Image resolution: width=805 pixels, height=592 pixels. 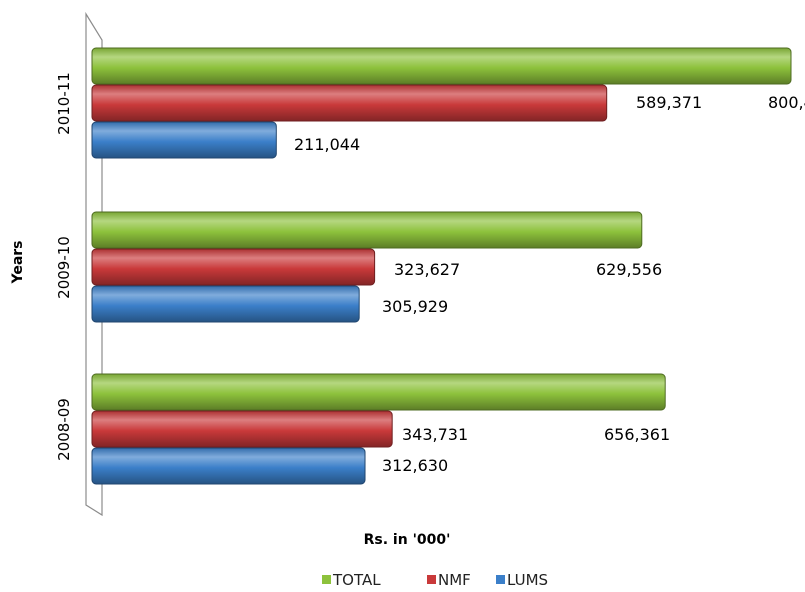 What do you see at coordinates (415, 306) in the screenshot?
I see `value-label-lums-2009-10: 305,929` at bounding box center [415, 306].